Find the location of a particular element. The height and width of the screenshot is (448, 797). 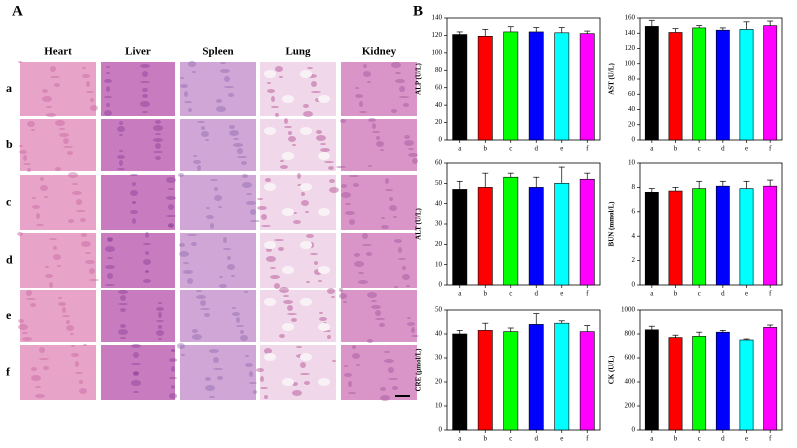

y-tick-label: 40 is located at coordinates (439, 105).